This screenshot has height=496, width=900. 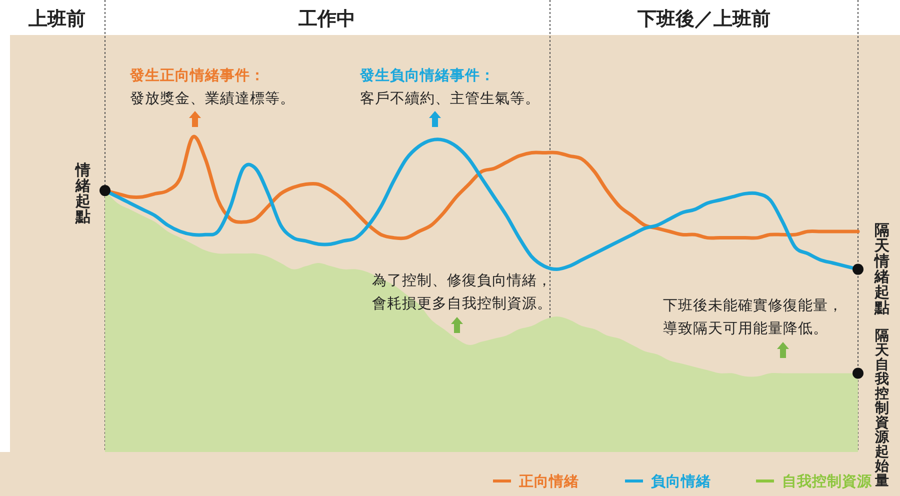 I want to click on text: 下班後／上班前, so click(x=703, y=19).